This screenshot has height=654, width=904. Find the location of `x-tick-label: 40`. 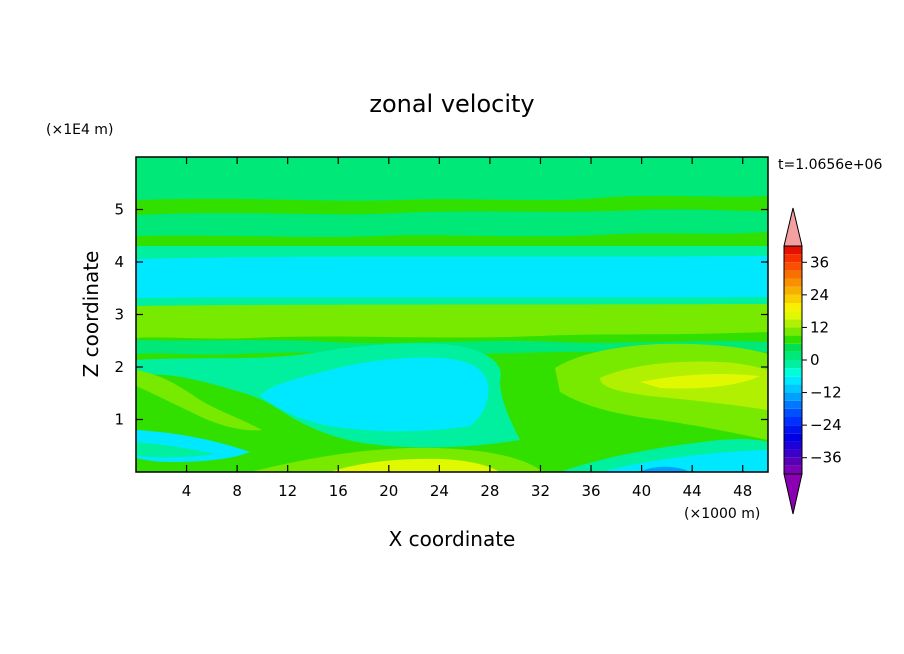

x-tick-label: 40 is located at coordinates (641, 491).